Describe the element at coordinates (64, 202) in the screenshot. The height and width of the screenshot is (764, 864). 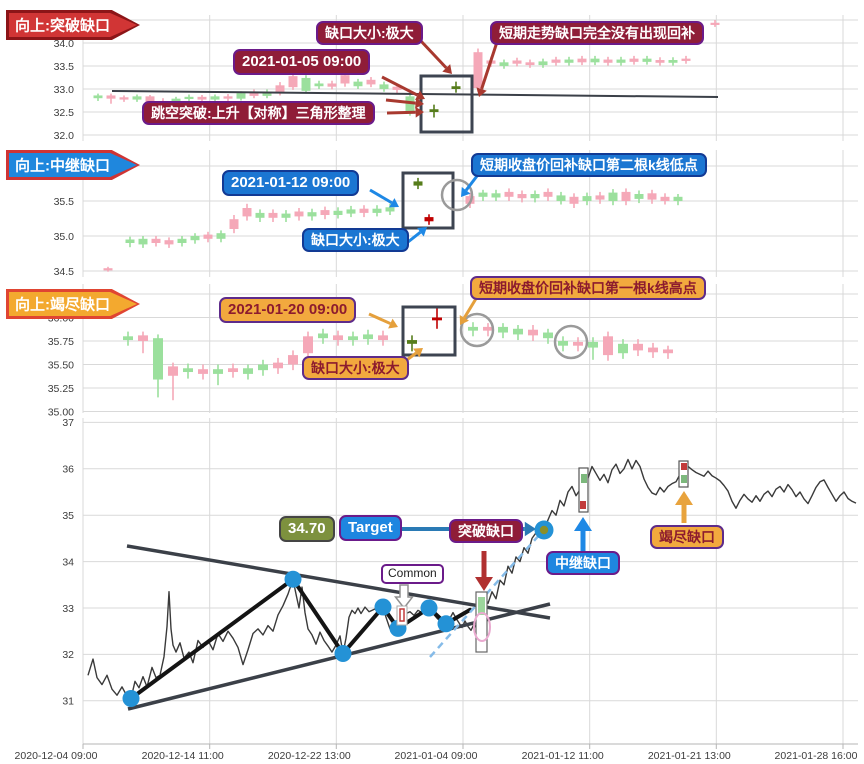
I see `svg-text: 35.5` at that location.